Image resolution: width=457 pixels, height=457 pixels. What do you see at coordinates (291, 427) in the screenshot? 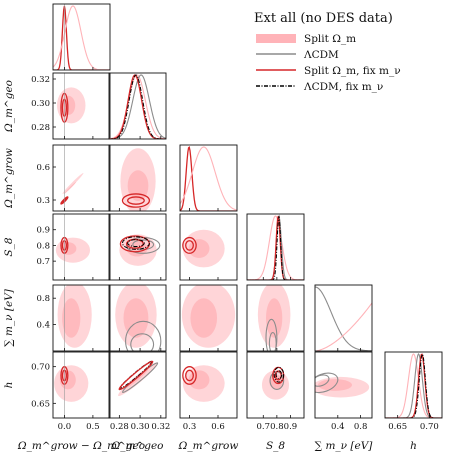
I see `xtick-label: 0.9` at bounding box center [291, 427].